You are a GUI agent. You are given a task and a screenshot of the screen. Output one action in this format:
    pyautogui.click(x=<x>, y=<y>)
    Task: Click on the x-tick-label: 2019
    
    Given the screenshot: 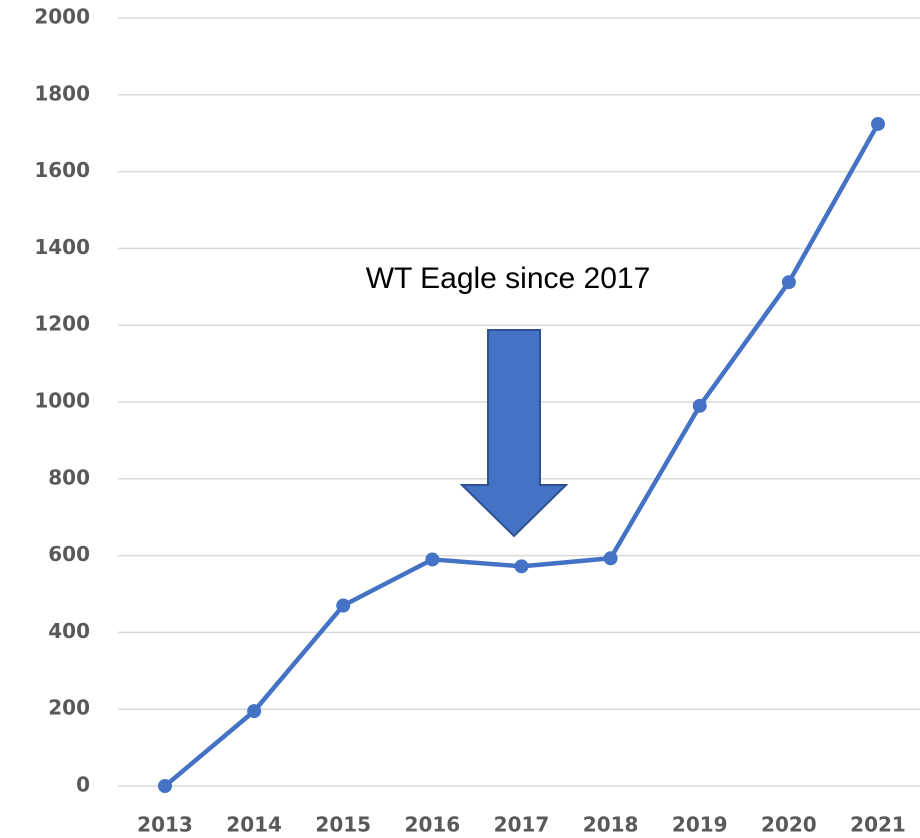 What is the action you would take?
    pyautogui.click(x=700, y=825)
    